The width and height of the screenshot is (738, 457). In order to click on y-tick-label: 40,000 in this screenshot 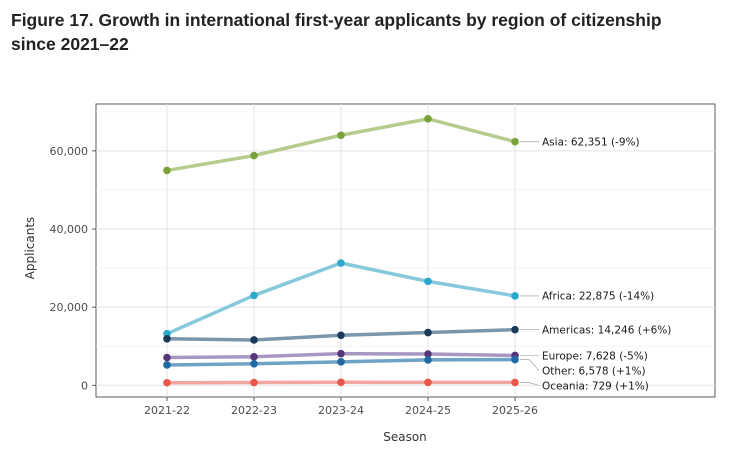, I will do `click(69, 229)`.